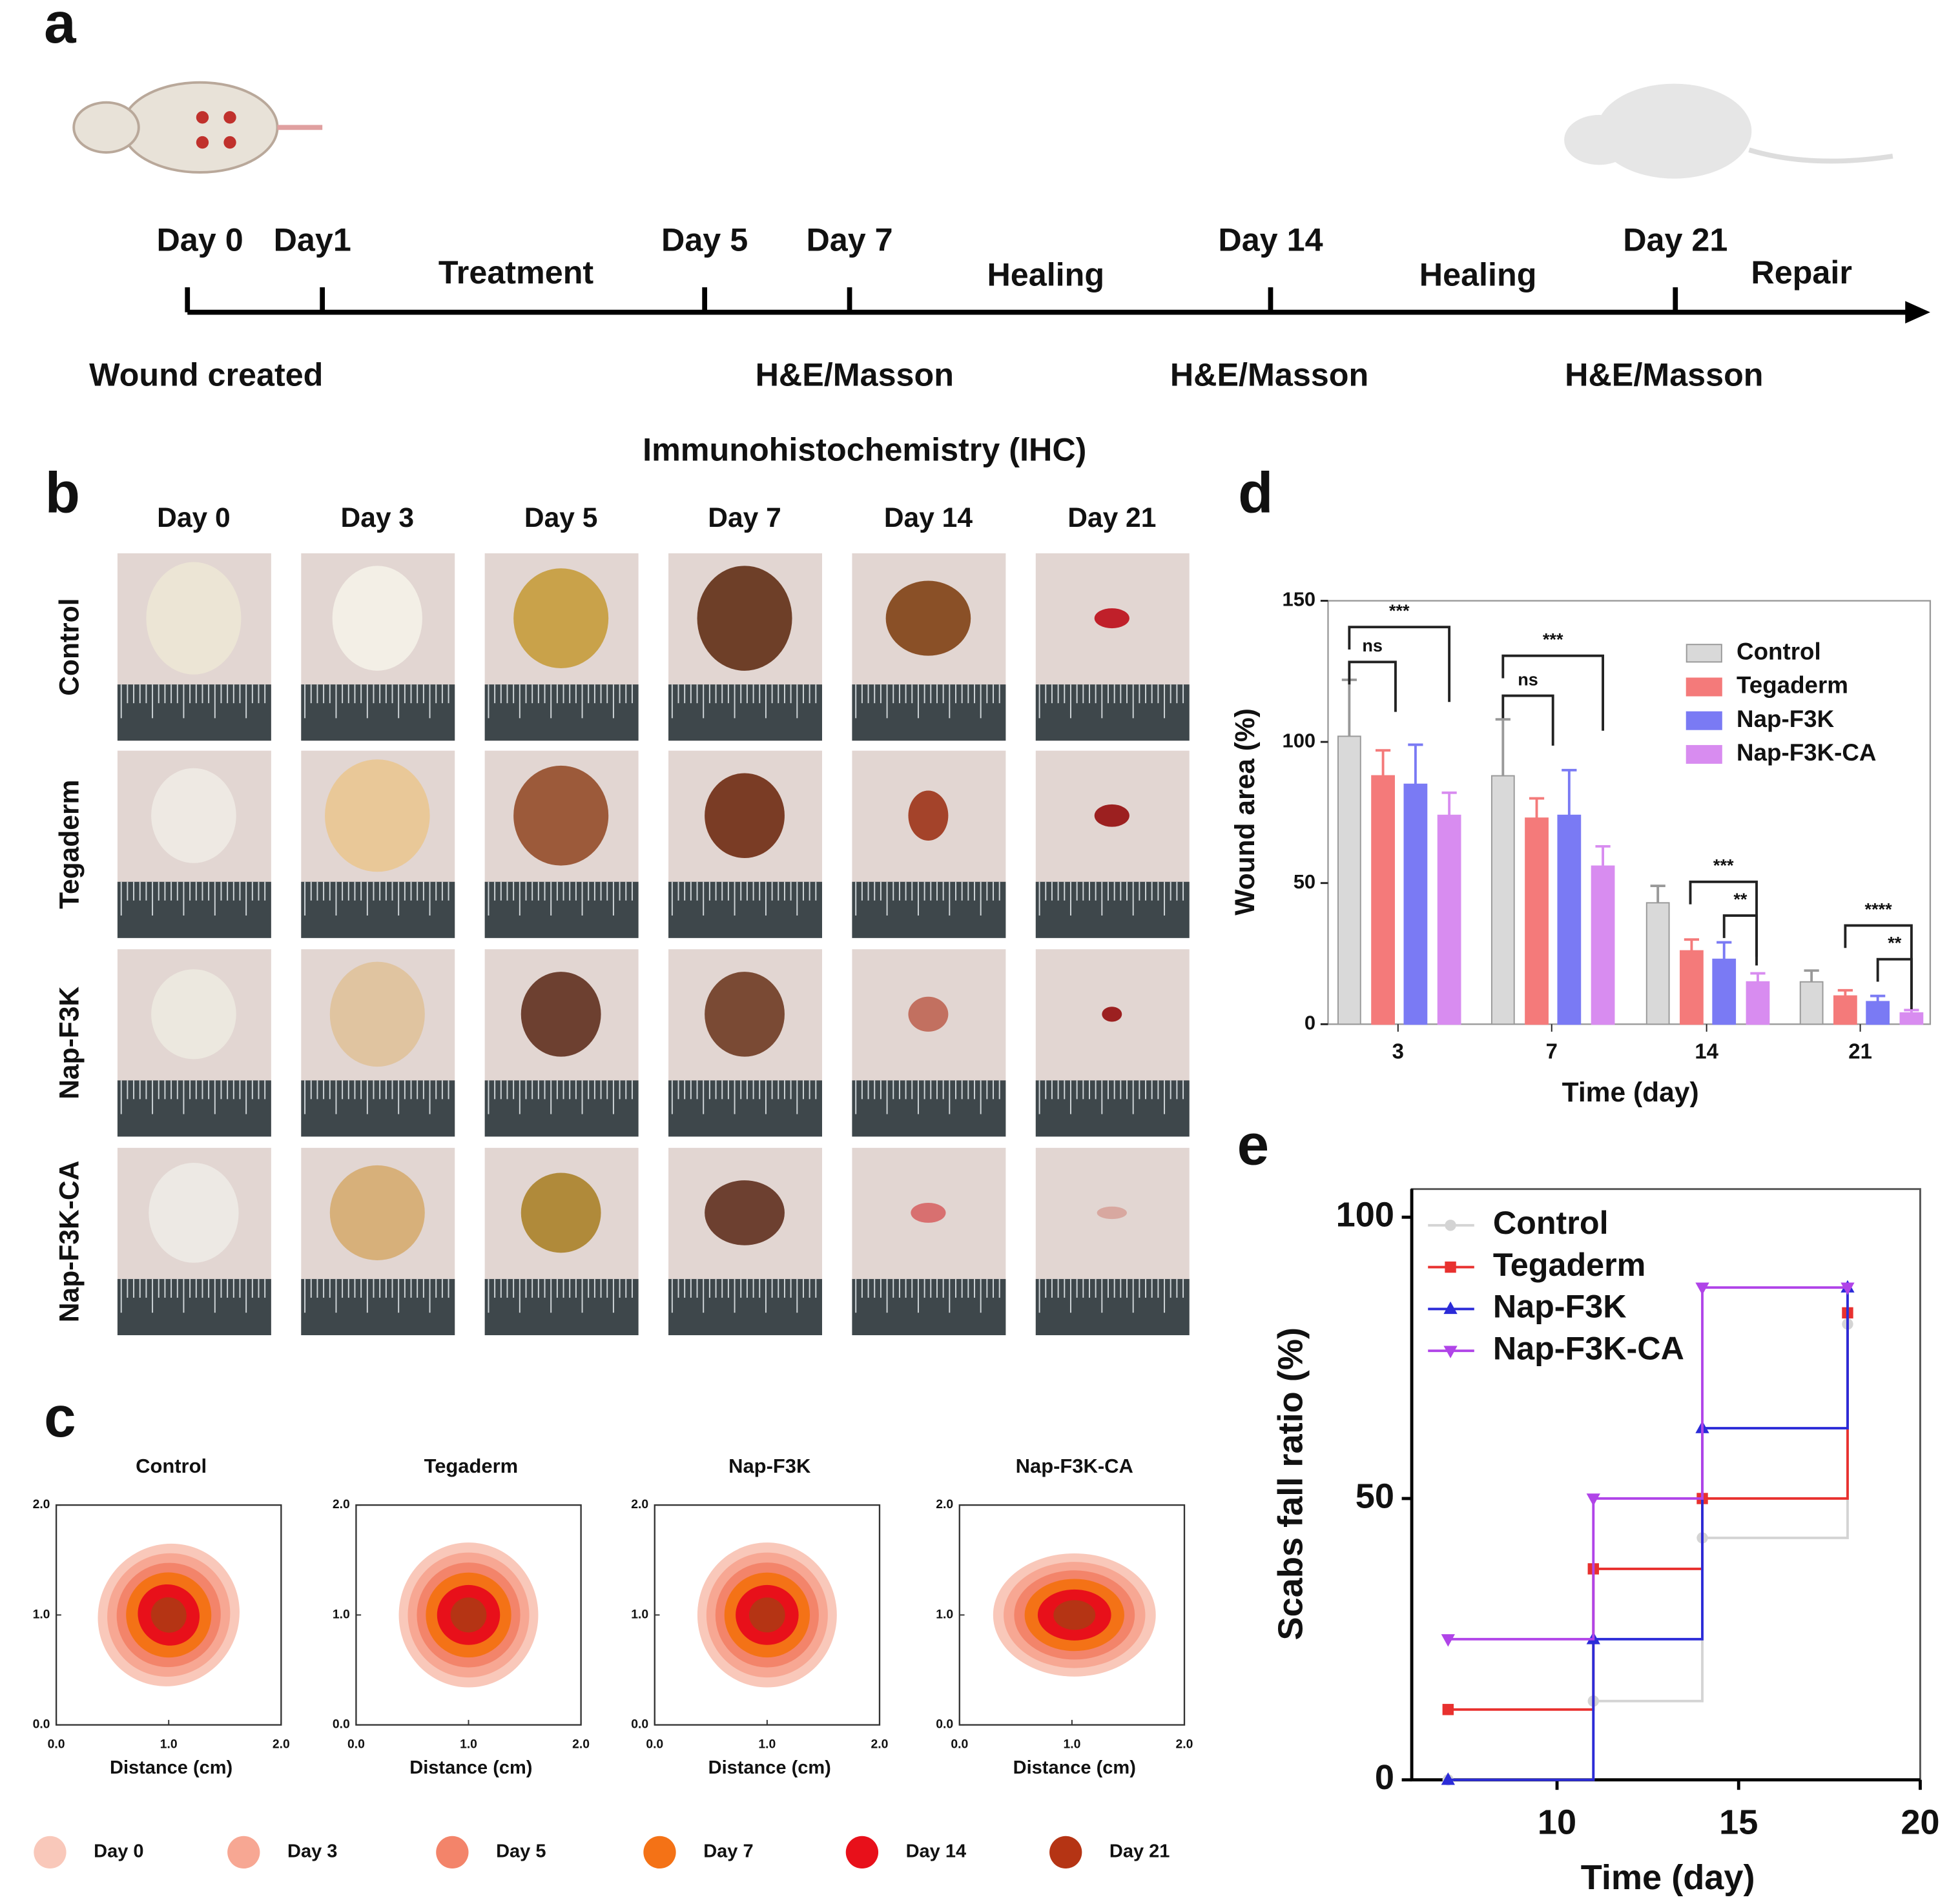 The height and width of the screenshot is (1904, 1949). I want to click on timeline-phase: Treatment, so click(516, 272).